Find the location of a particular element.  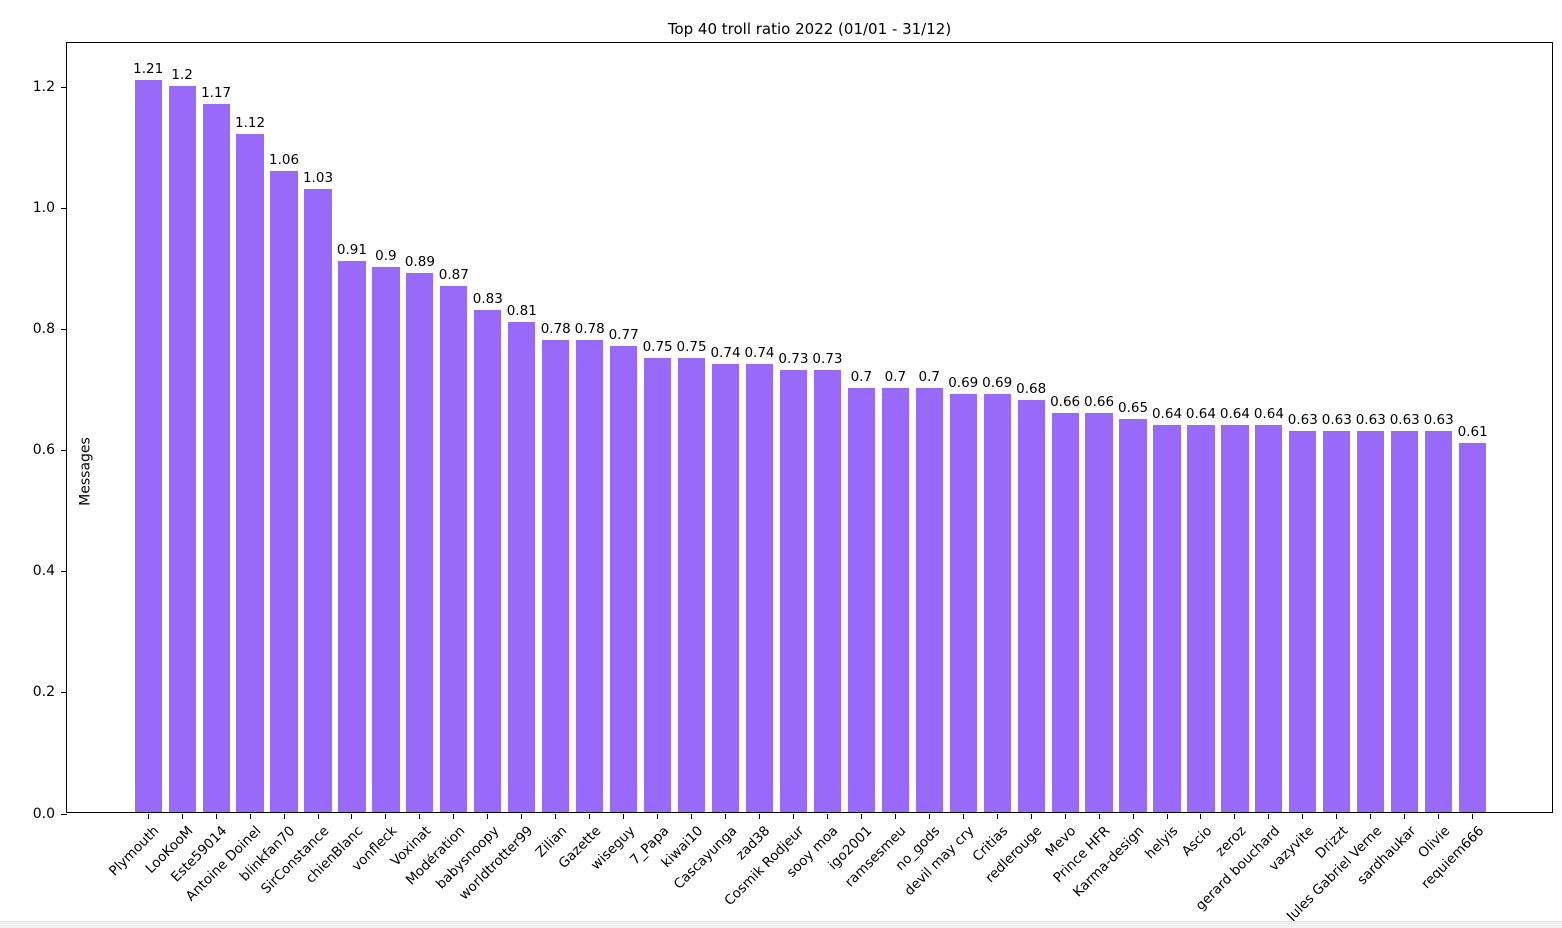

bar-value-label: 0.66 is located at coordinates (1099, 401).